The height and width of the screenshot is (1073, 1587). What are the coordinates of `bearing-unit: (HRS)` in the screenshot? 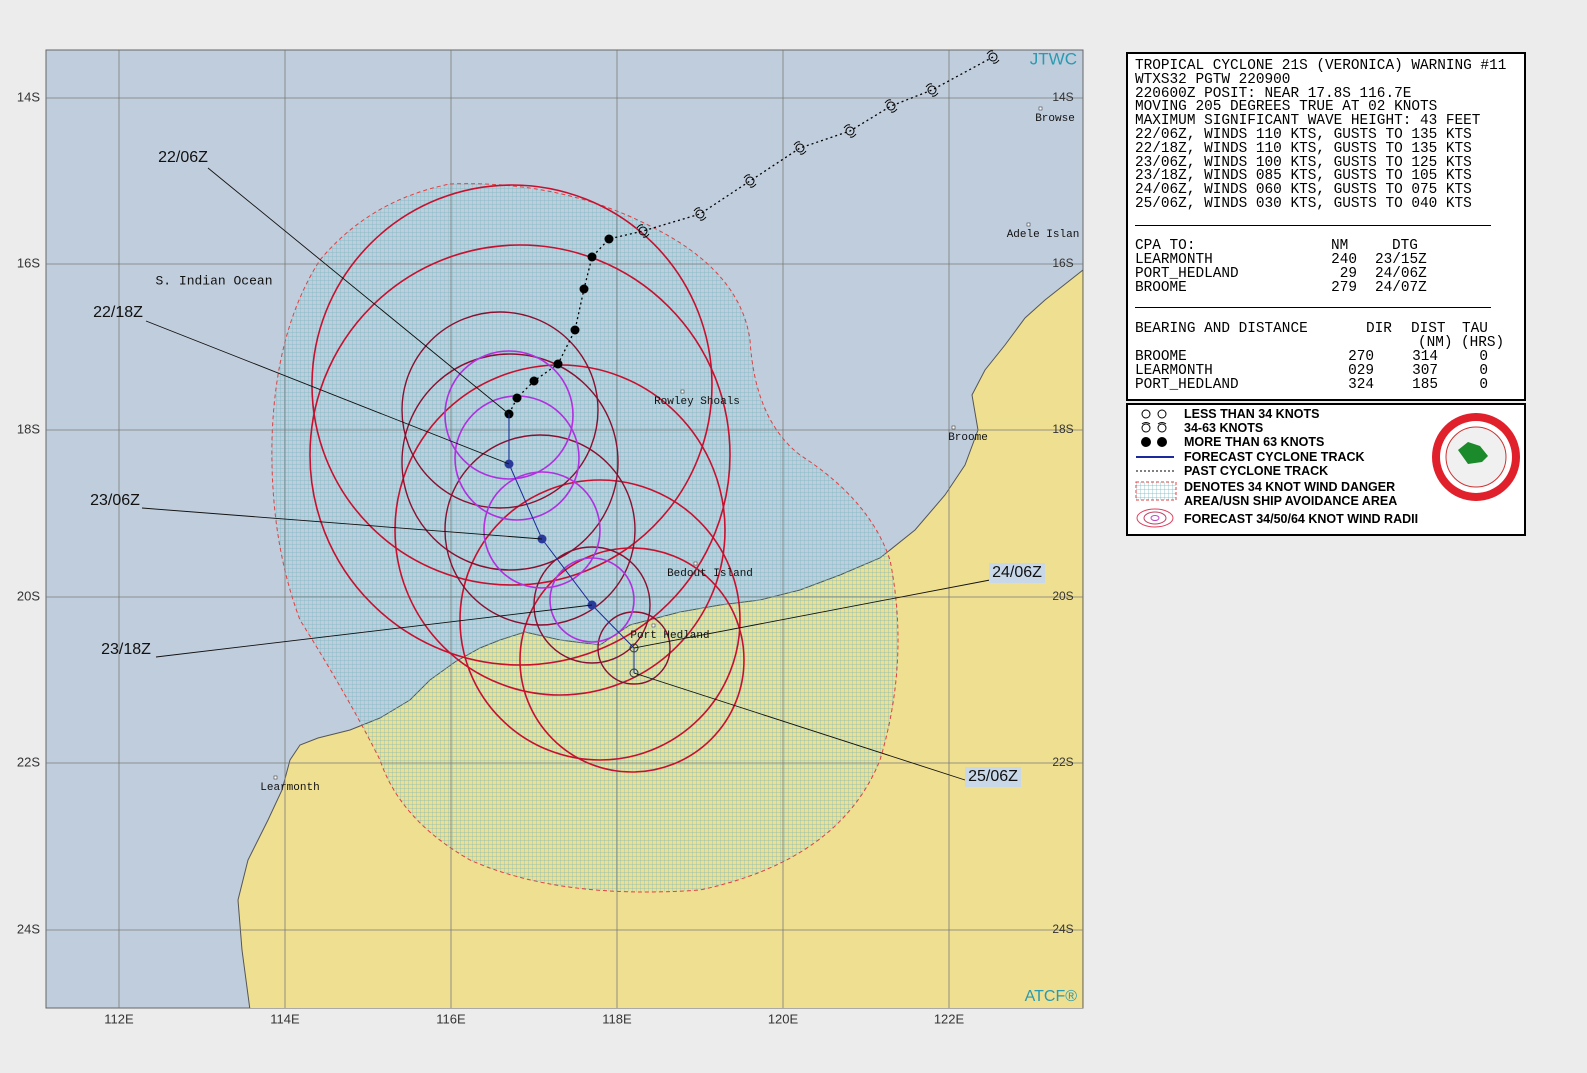 It's located at (1483, 343).